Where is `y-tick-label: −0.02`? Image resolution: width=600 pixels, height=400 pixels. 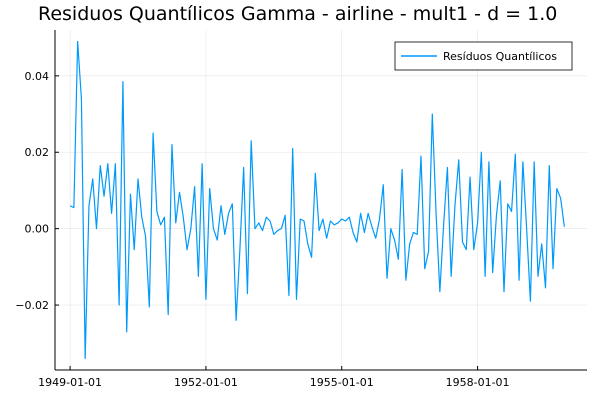
y-tick-label: −0.02 is located at coordinates (32, 305).